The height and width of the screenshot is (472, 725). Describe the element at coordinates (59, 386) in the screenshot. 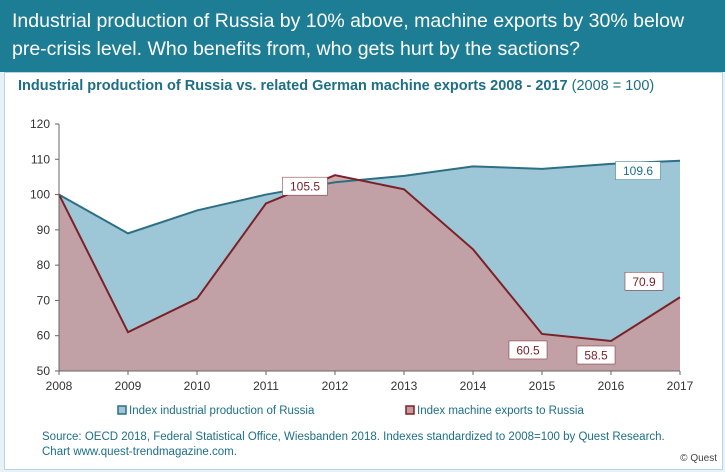

I see `x-tick-label: 2008` at that location.